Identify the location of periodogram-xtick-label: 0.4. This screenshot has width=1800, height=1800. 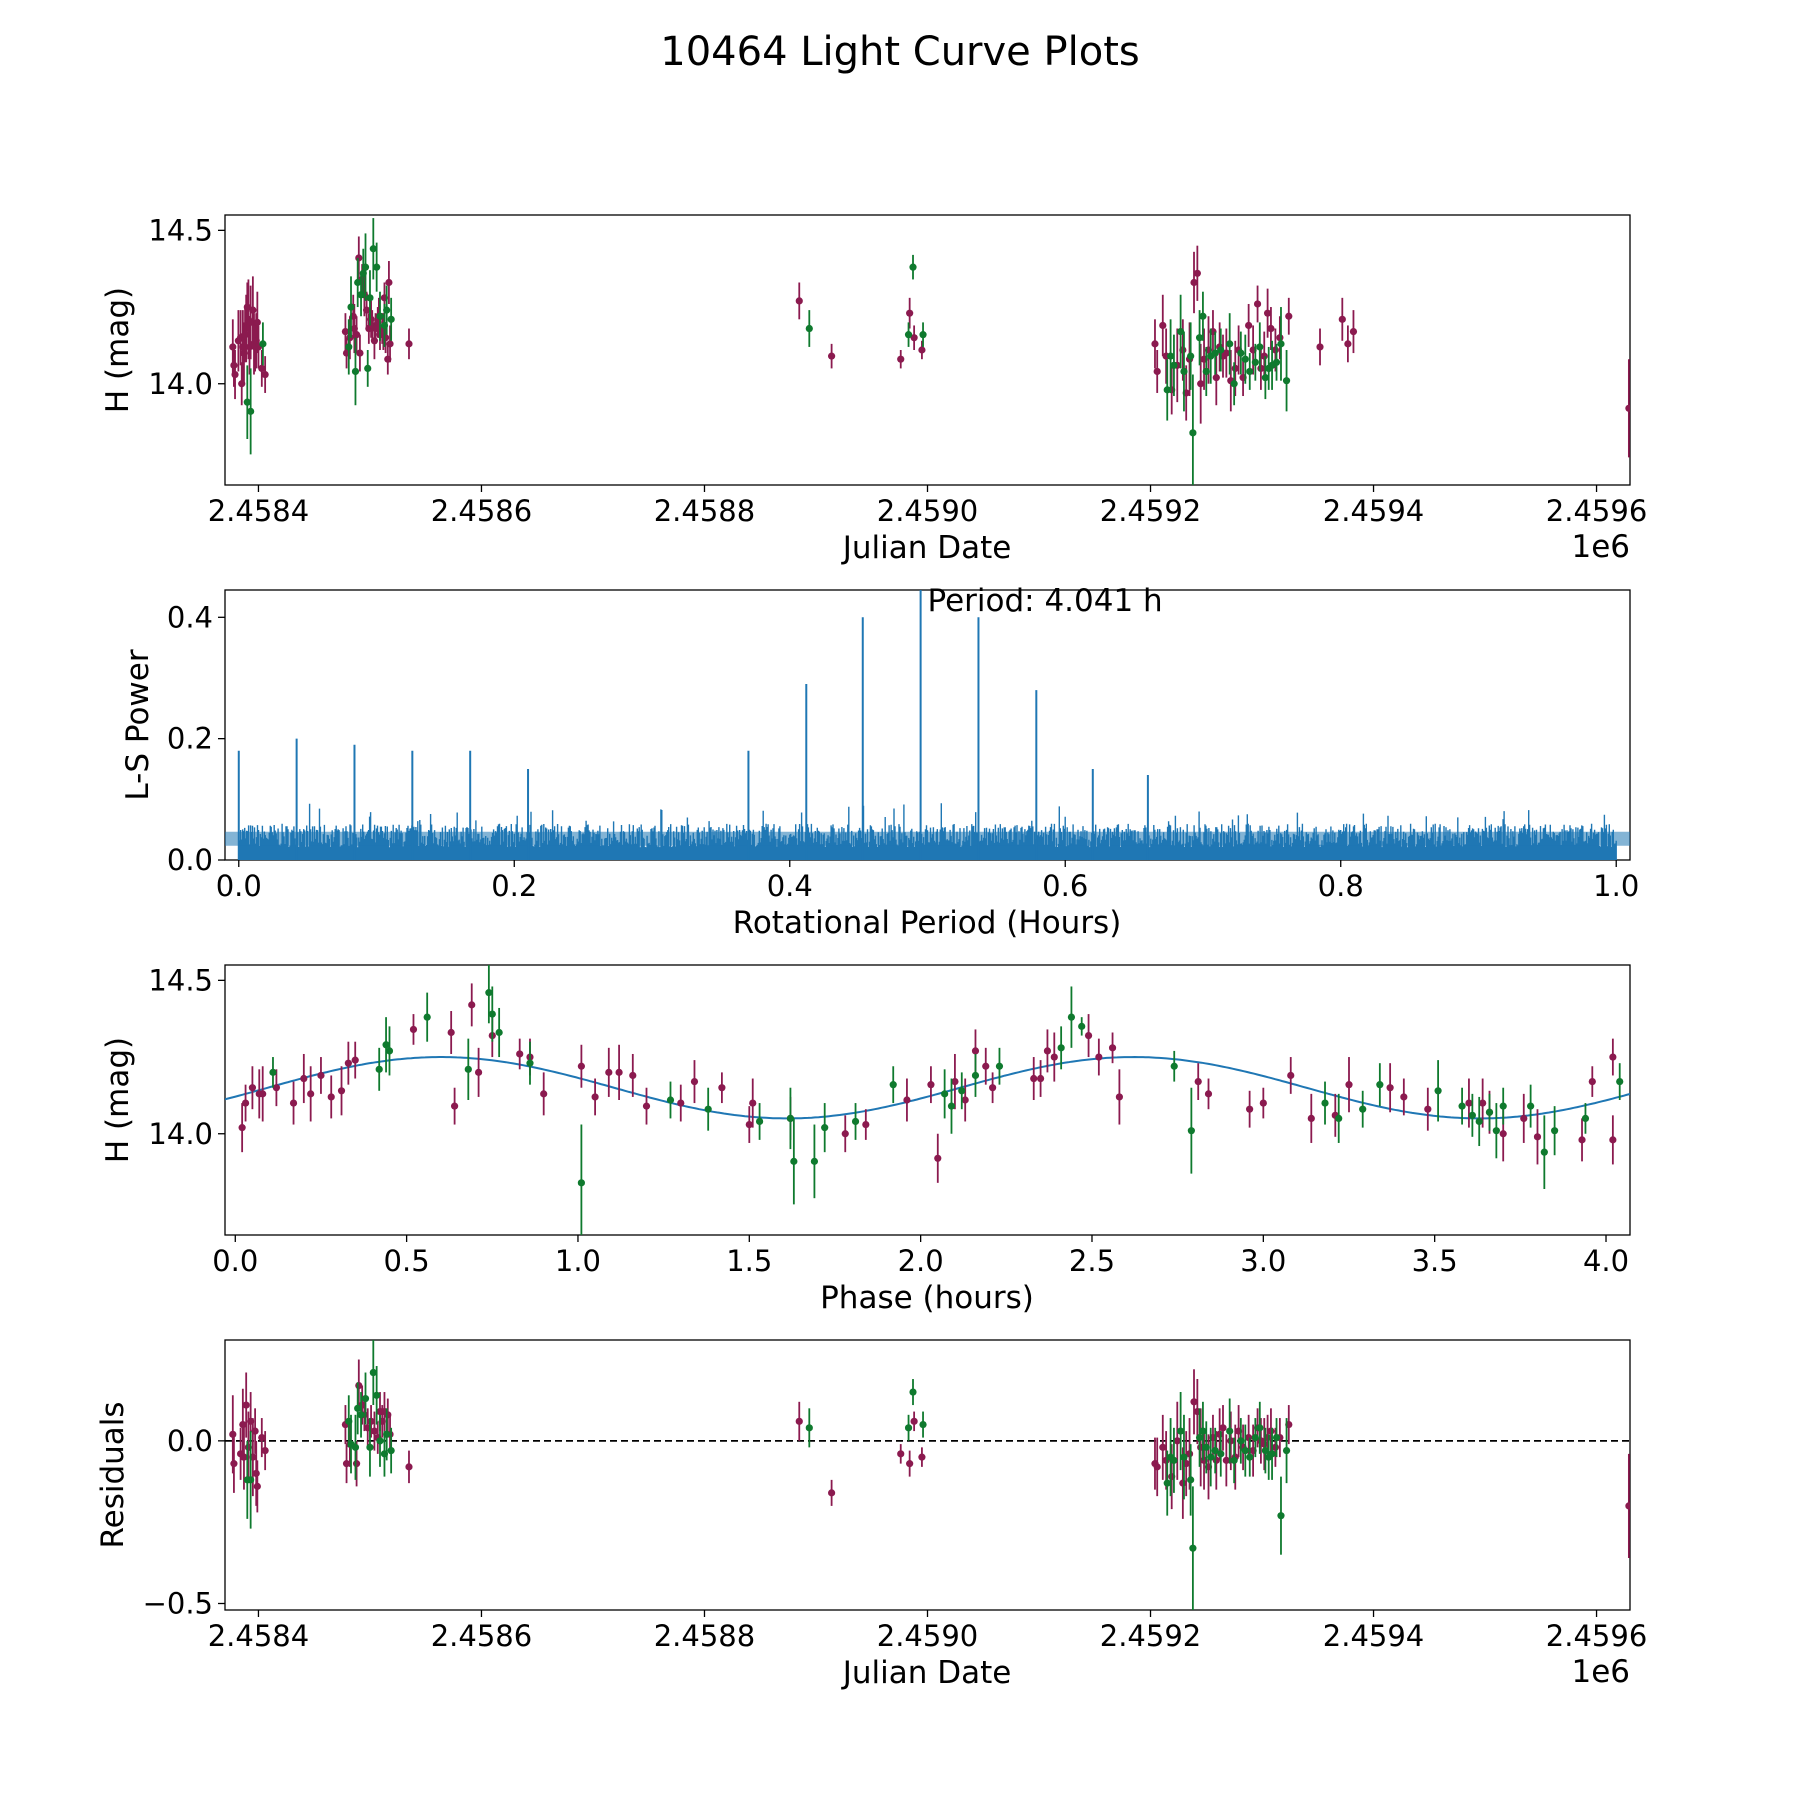
(790, 886).